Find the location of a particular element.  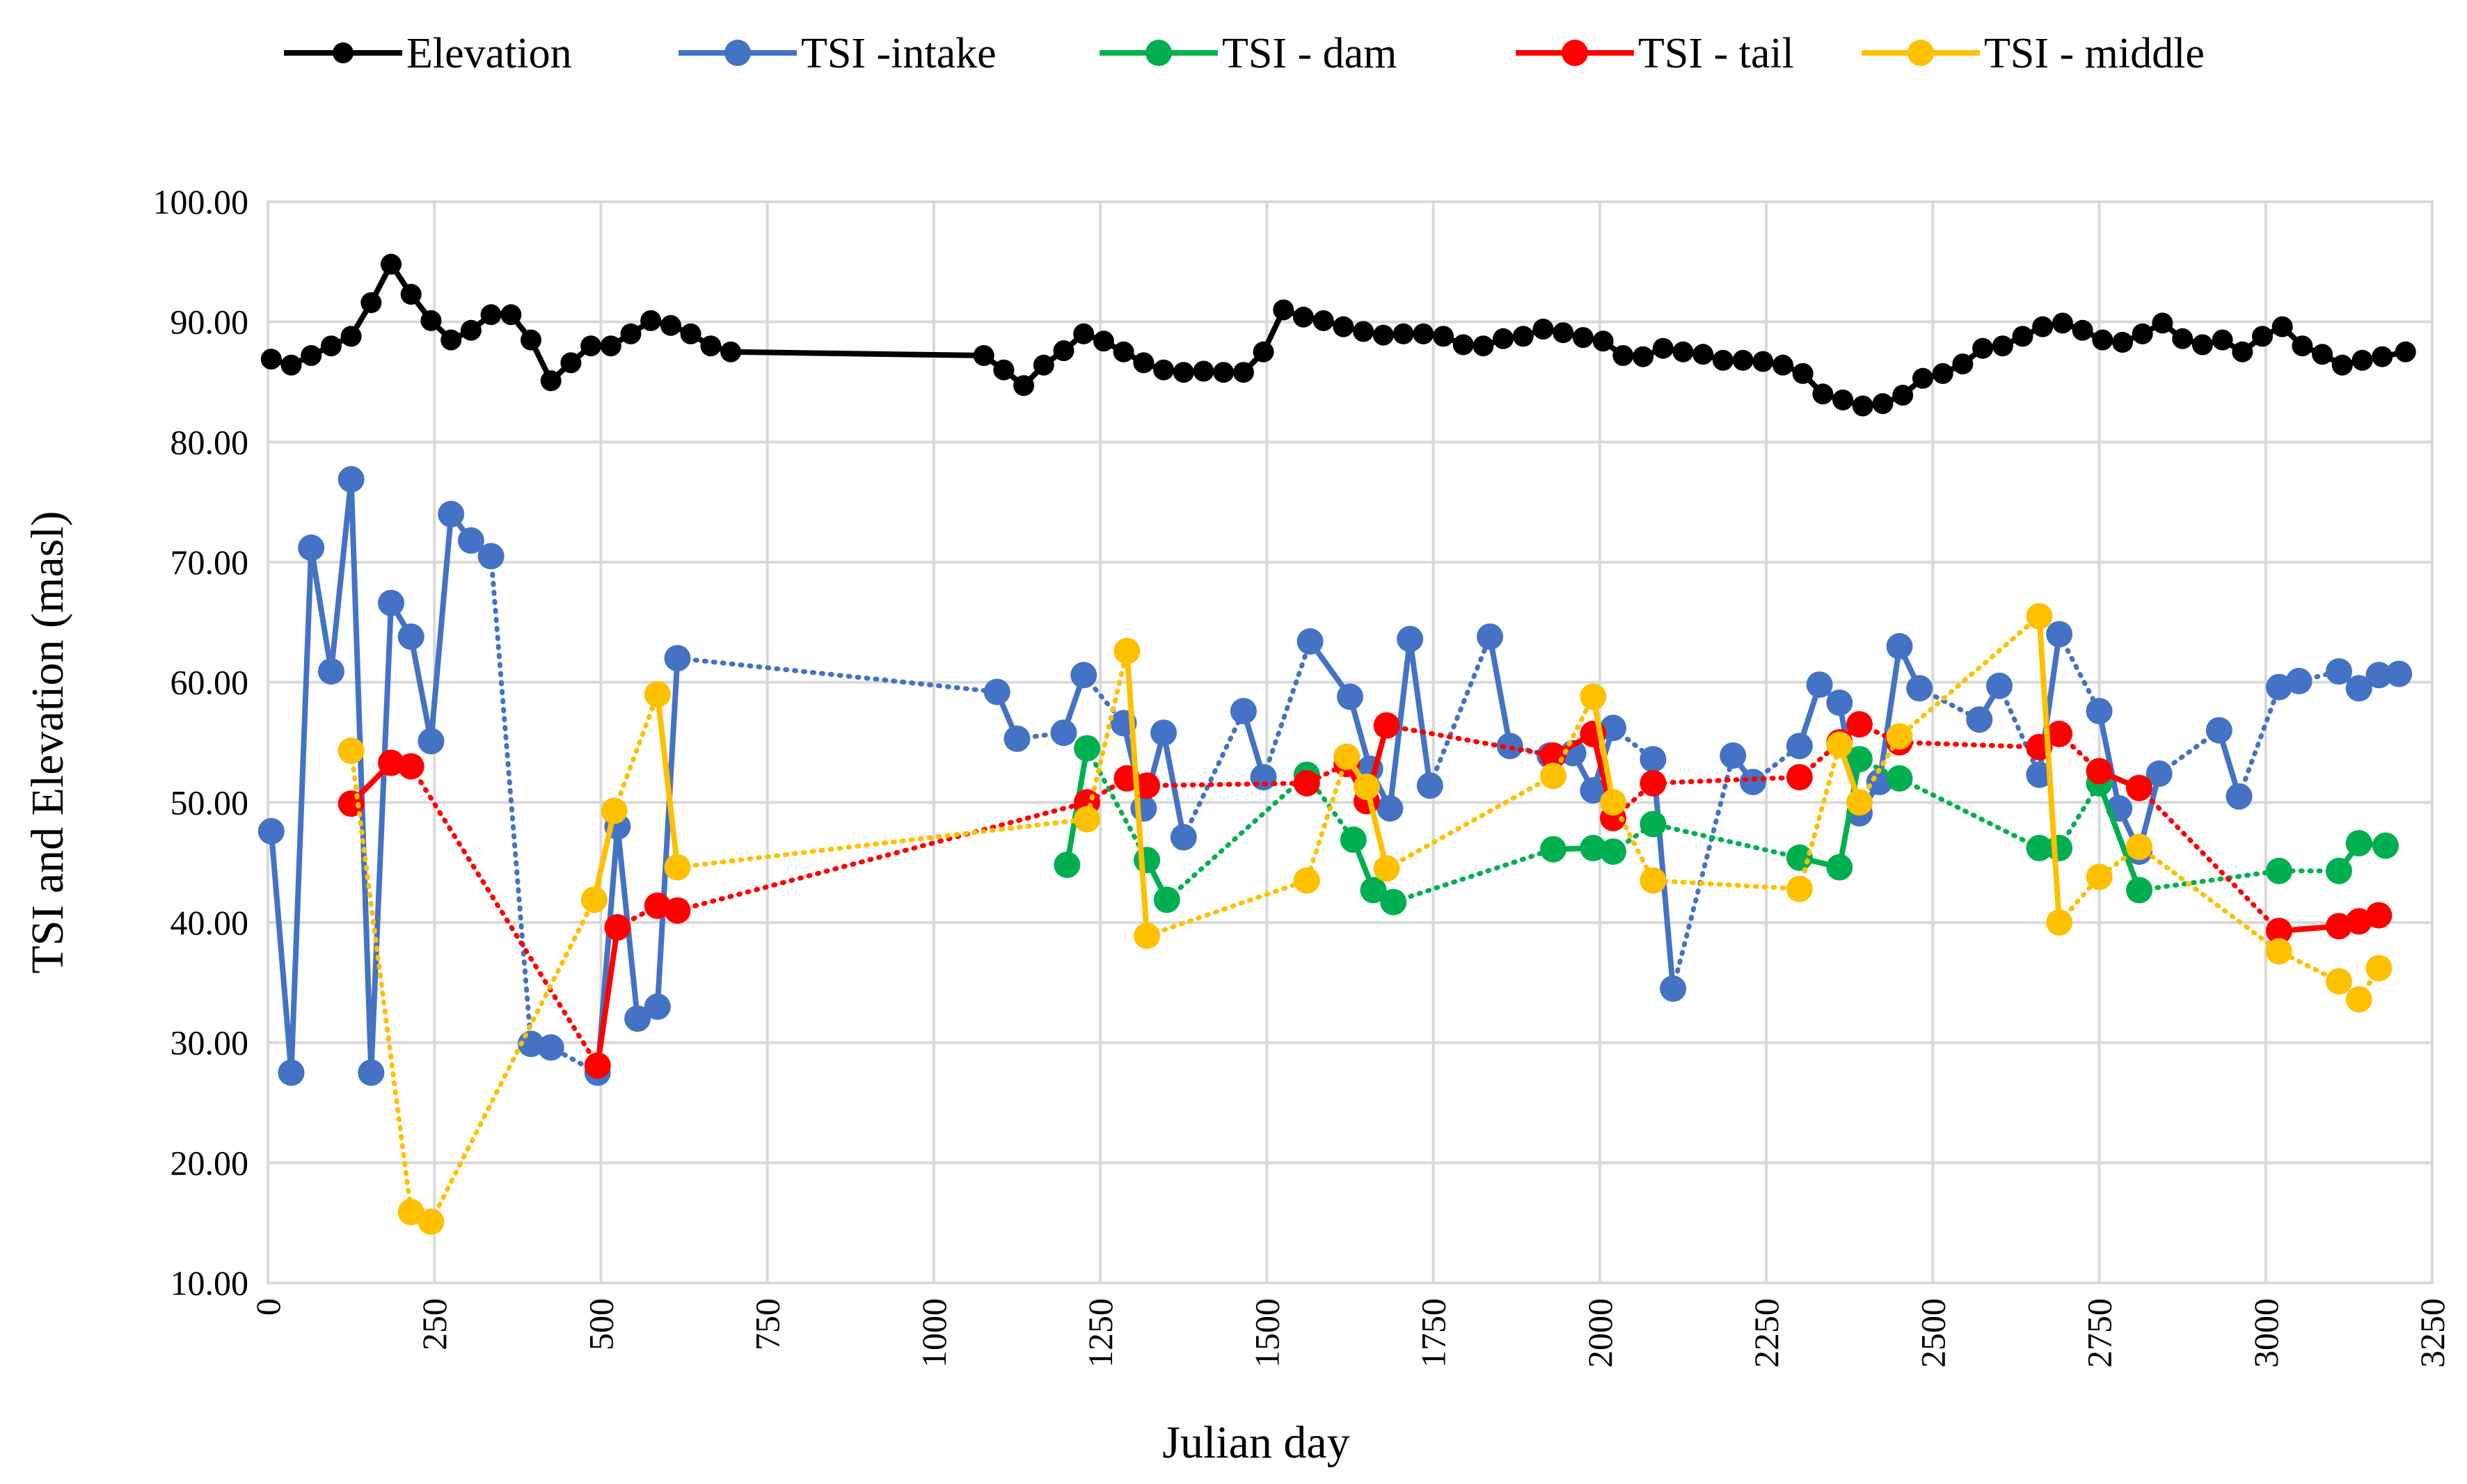

y-tick-label: 100.00 is located at coordinates (201, 202).